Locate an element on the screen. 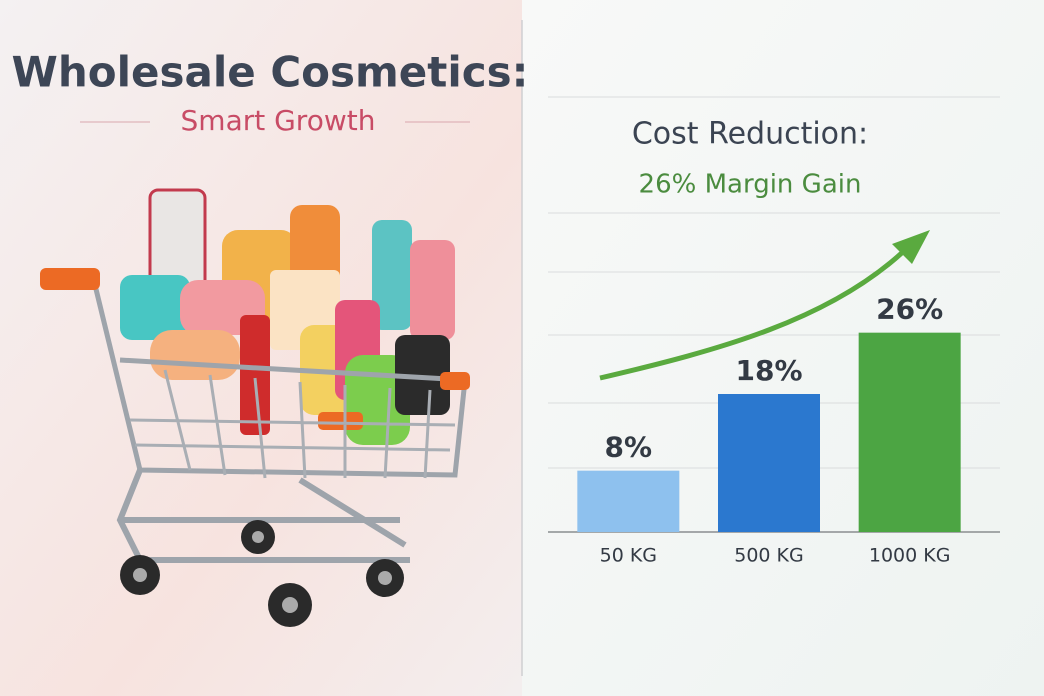 The height and width of the screenshot is (696, 1044). page-title: Wholesale Cosmetics: is located at coordinates (270, 72).